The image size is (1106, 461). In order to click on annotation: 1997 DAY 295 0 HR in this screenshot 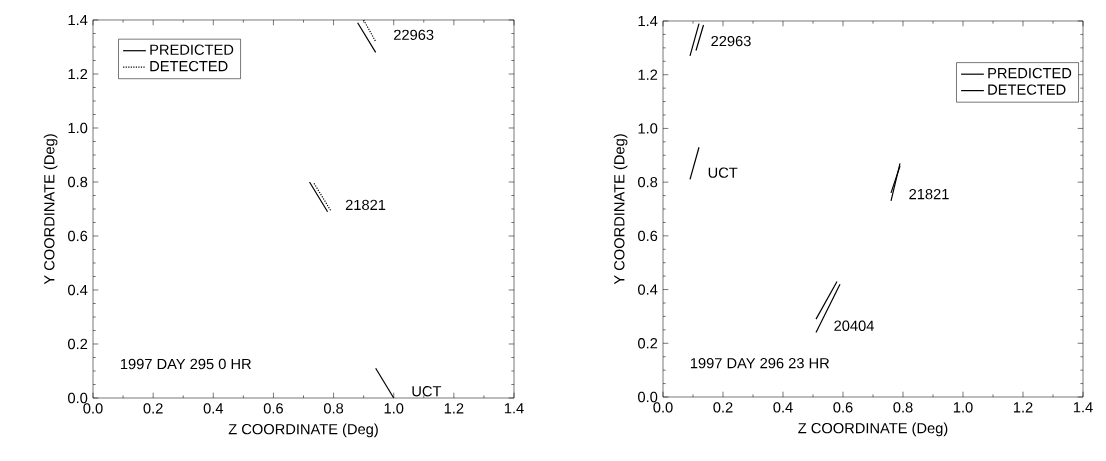, I will do `click(185, 364)`.